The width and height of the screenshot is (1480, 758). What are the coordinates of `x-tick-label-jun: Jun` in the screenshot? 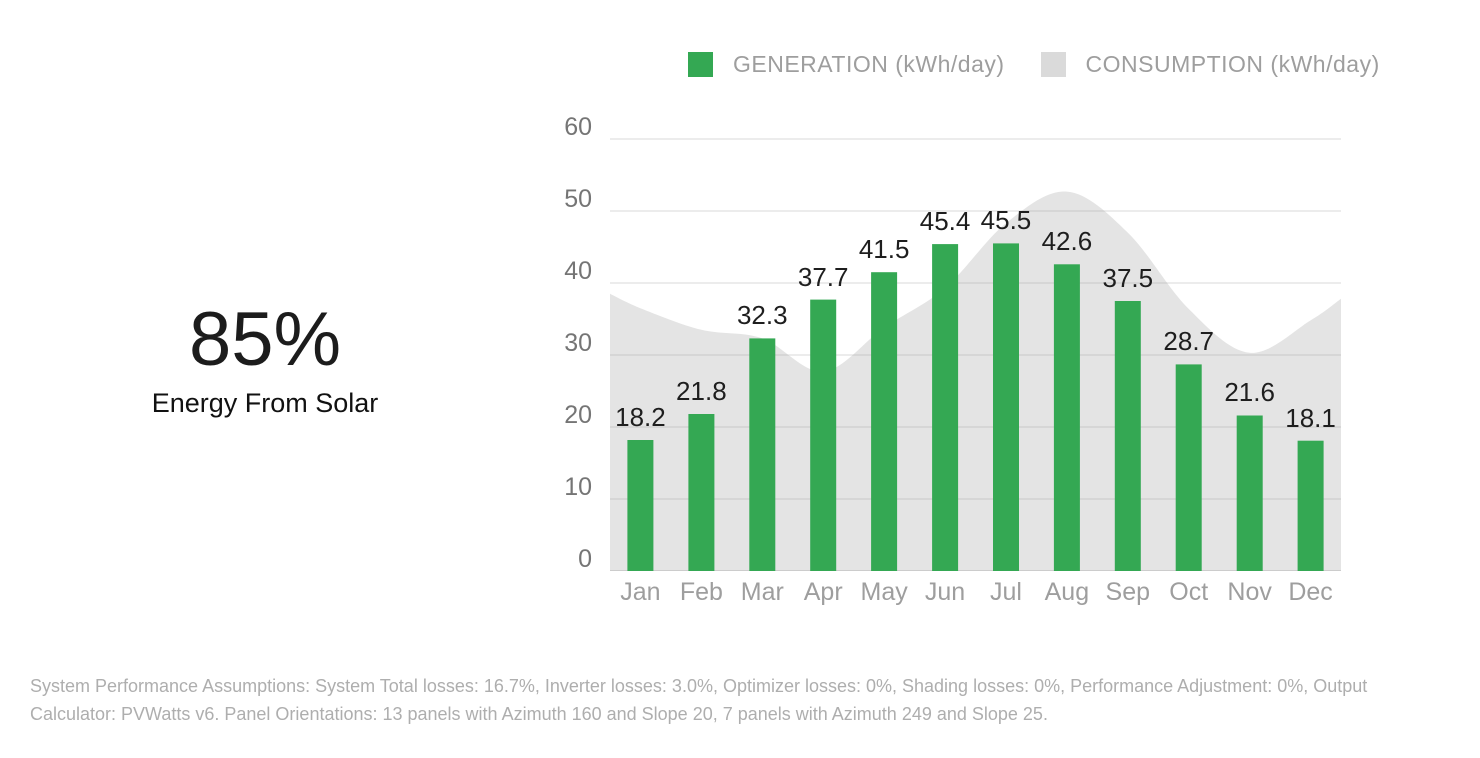 It's located at (945, 592).